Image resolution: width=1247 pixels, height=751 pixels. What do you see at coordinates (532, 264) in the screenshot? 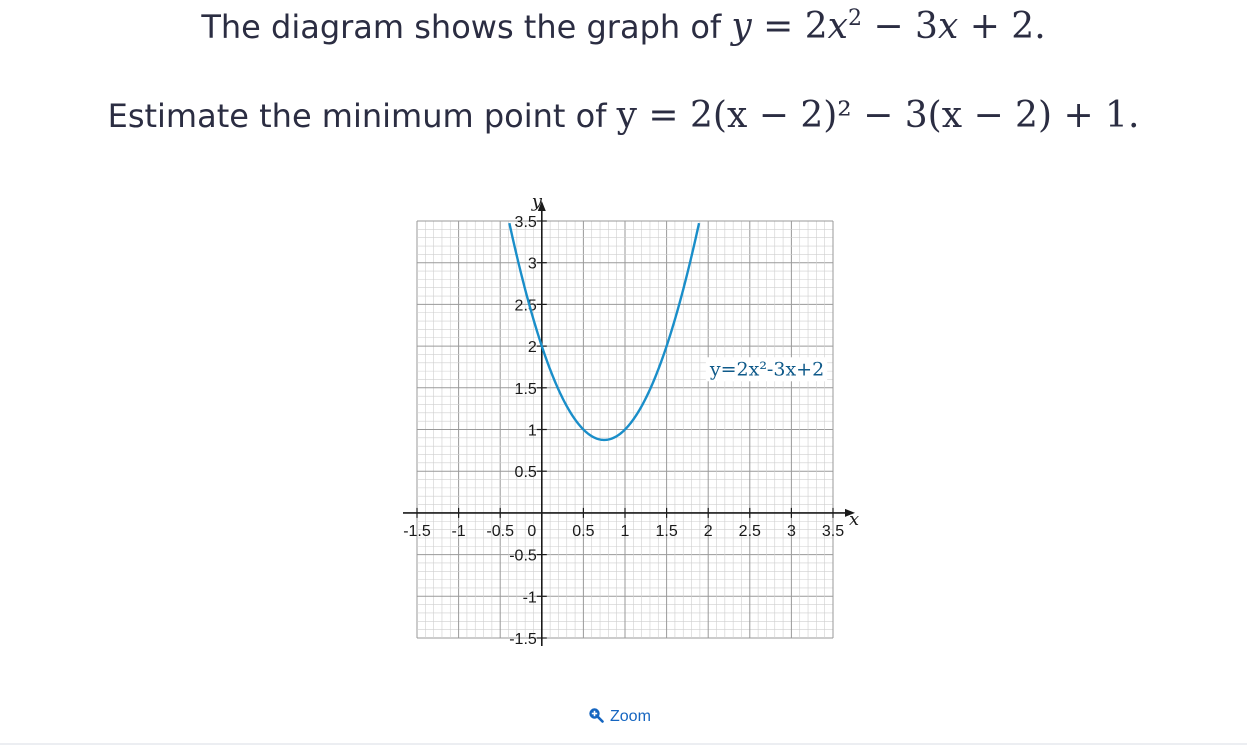
I see `y-tick-label: 3` at bounding box center [532, 264].